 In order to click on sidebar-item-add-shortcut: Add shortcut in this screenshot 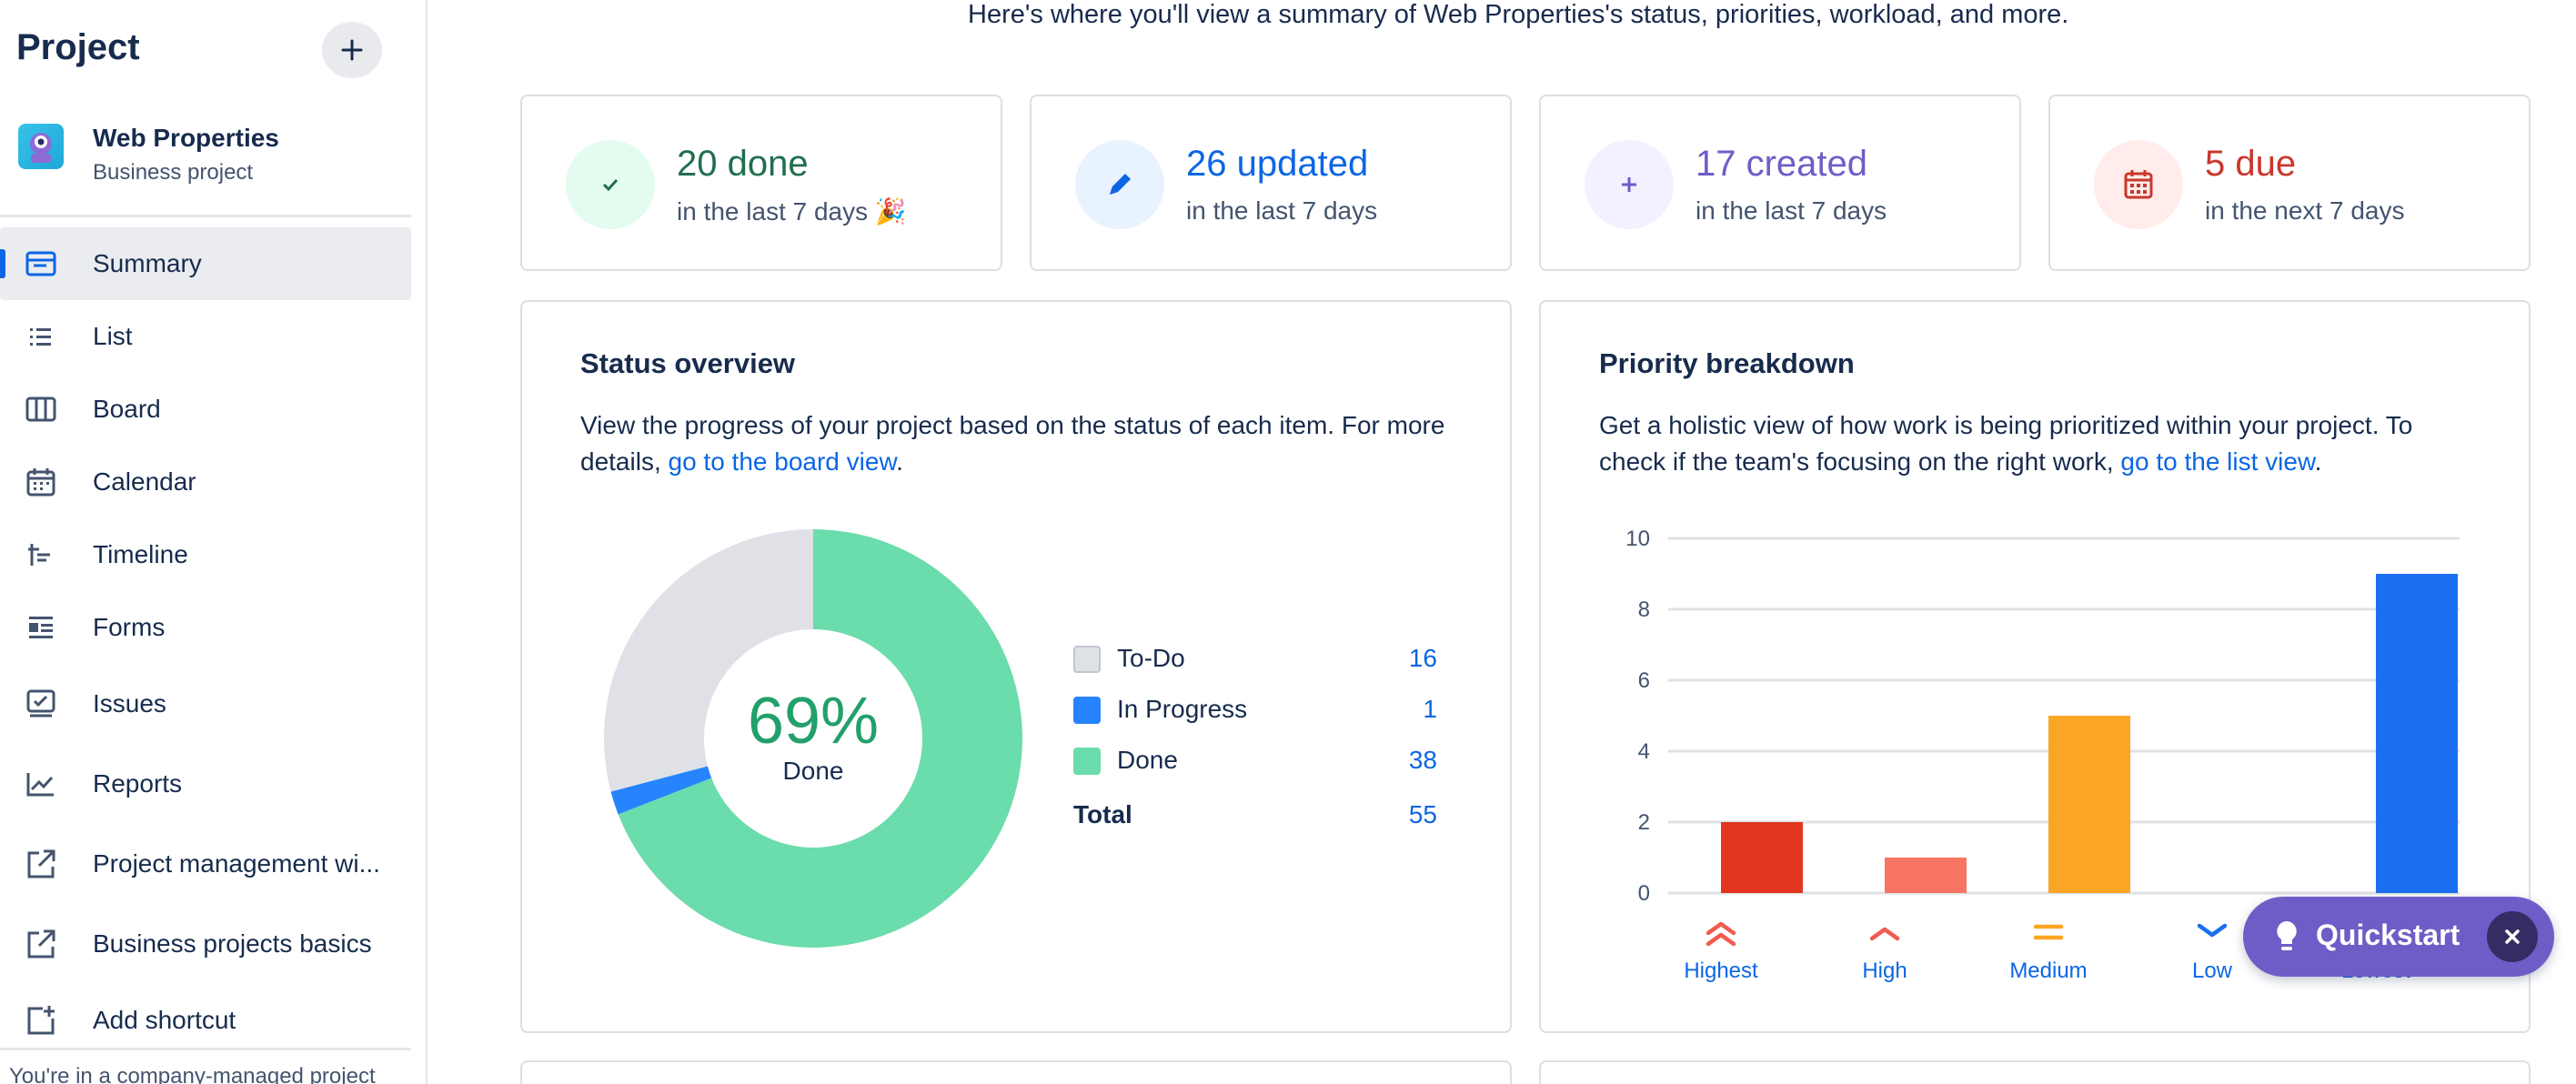, I will do `click(205, 1020)`.